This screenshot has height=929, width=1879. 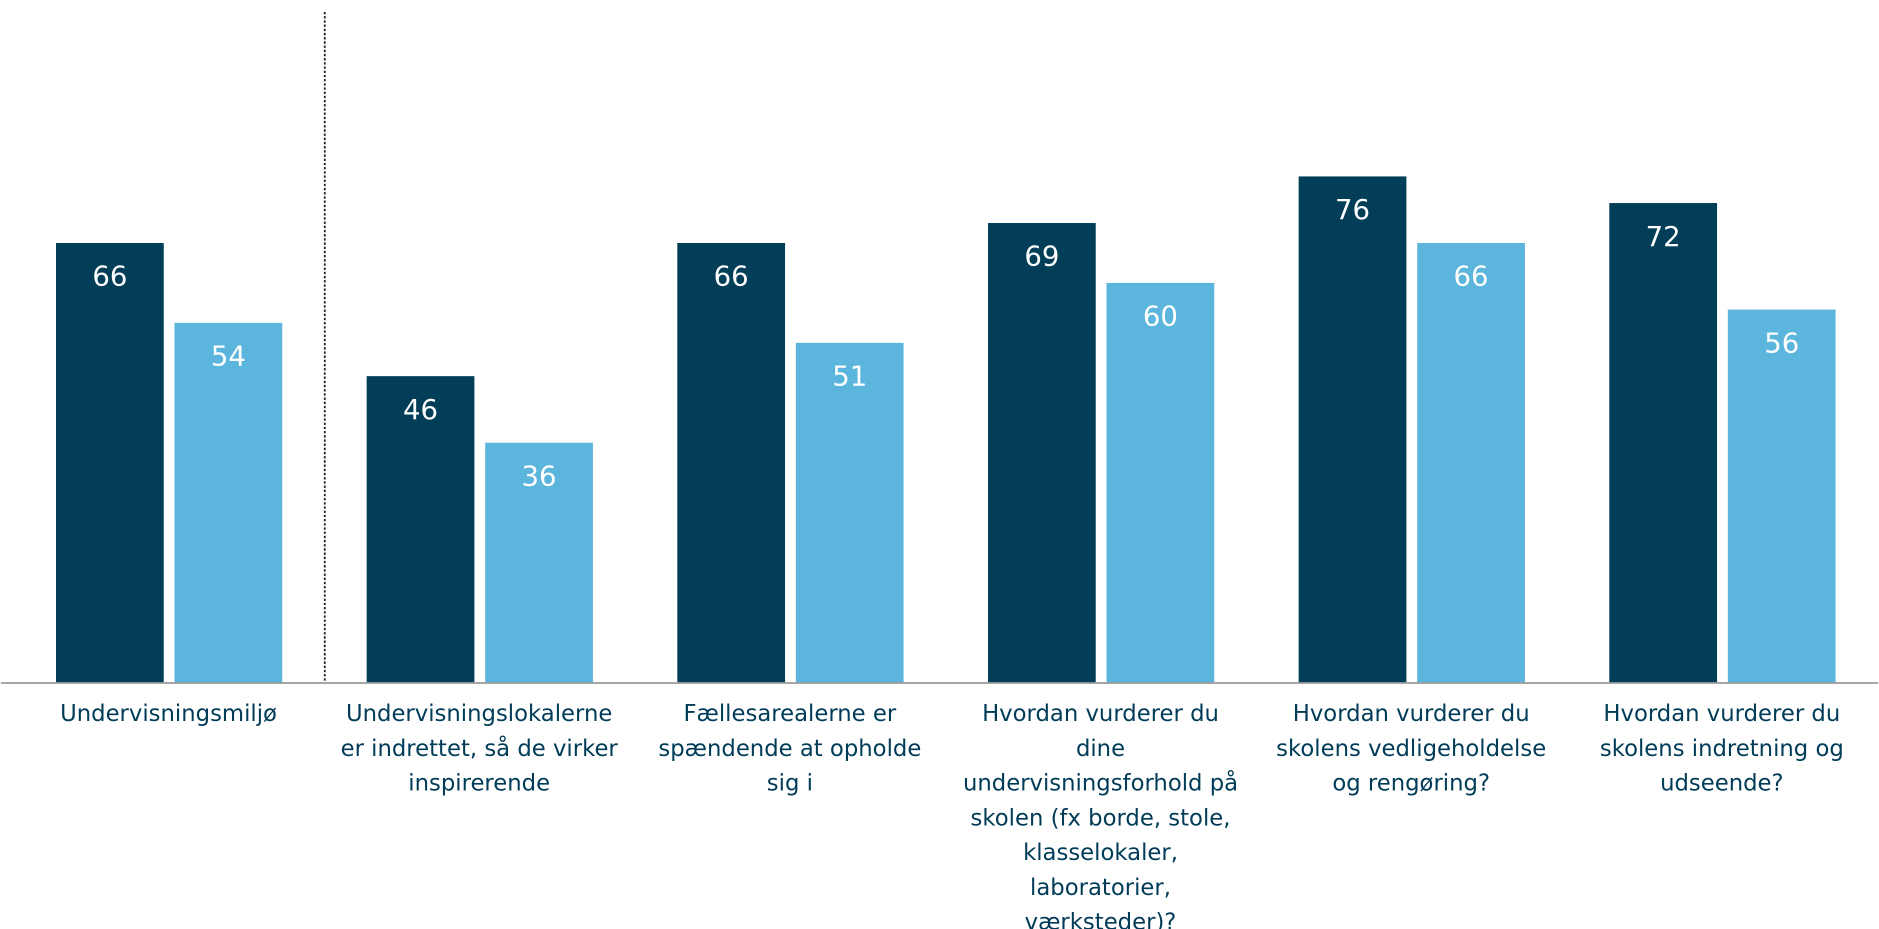 What do you see at coordinates (1100, 783) in the screenshot?
I see `x-tick-label: undervisningsforhold på` at bounding box center [1100, 783].